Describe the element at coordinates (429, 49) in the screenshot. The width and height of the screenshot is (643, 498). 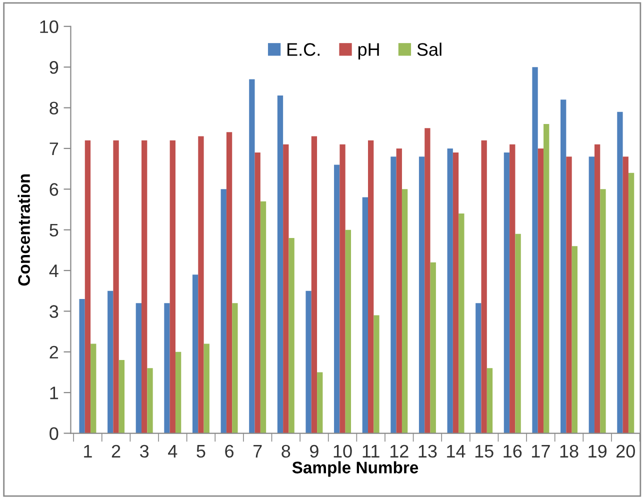
I see `legend-label: Sal` at that location.